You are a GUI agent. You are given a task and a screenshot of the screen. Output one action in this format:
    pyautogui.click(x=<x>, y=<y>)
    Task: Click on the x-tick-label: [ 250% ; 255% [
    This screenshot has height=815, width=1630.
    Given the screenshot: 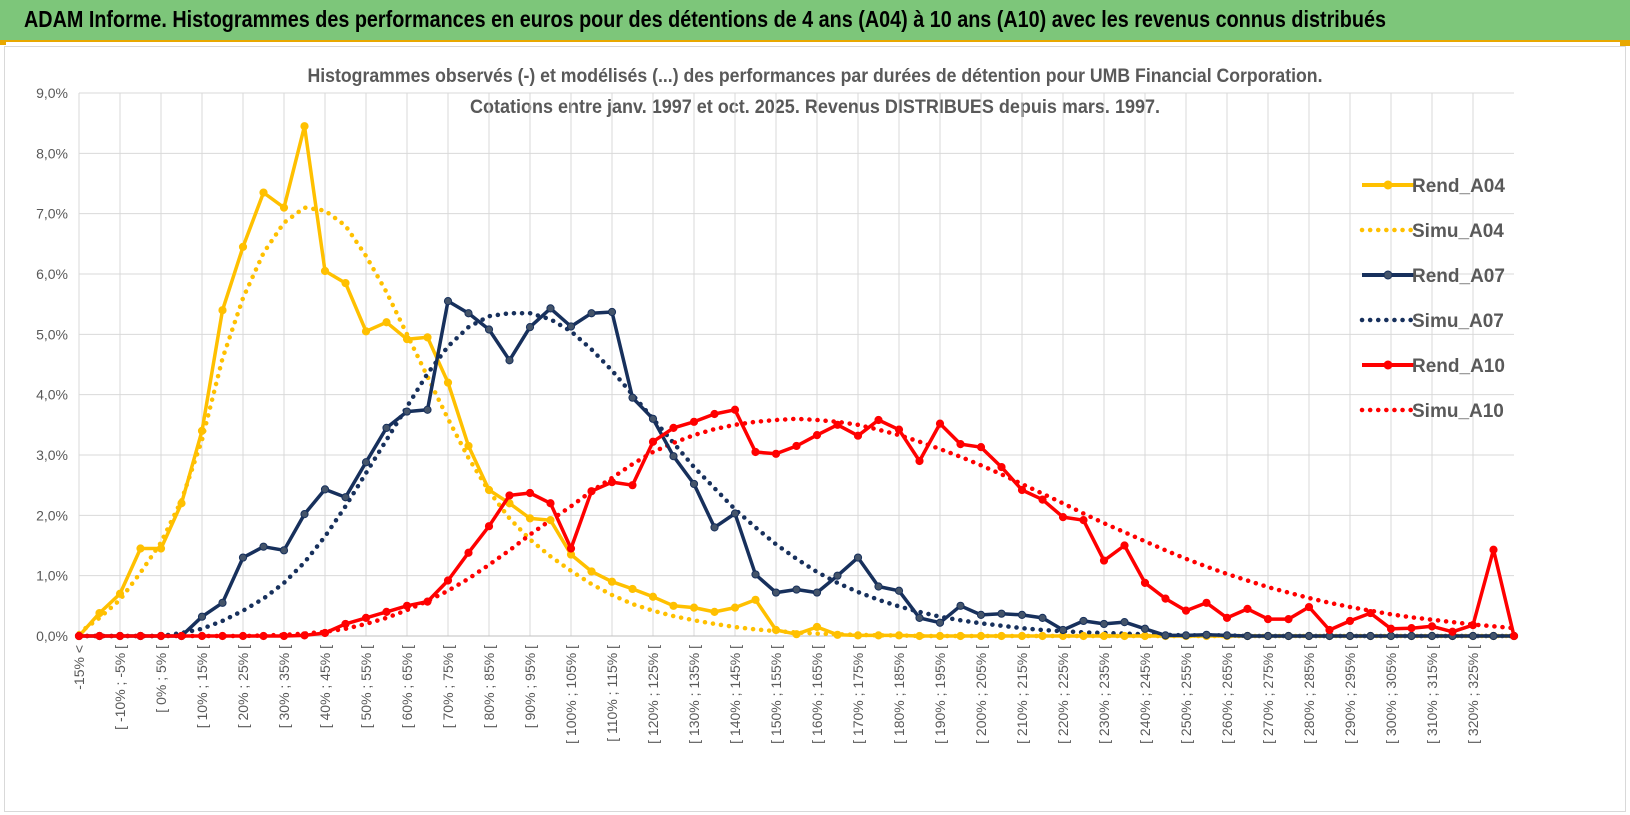 What is the action you would take?
    pyautogui.click(x=1186, y=694)
    